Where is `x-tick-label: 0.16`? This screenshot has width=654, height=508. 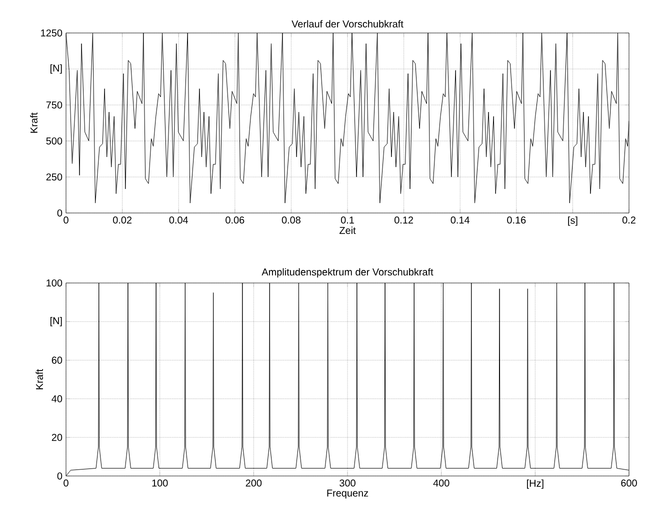 x-tick-label: 0.16 is located at coordinates (516, 220).